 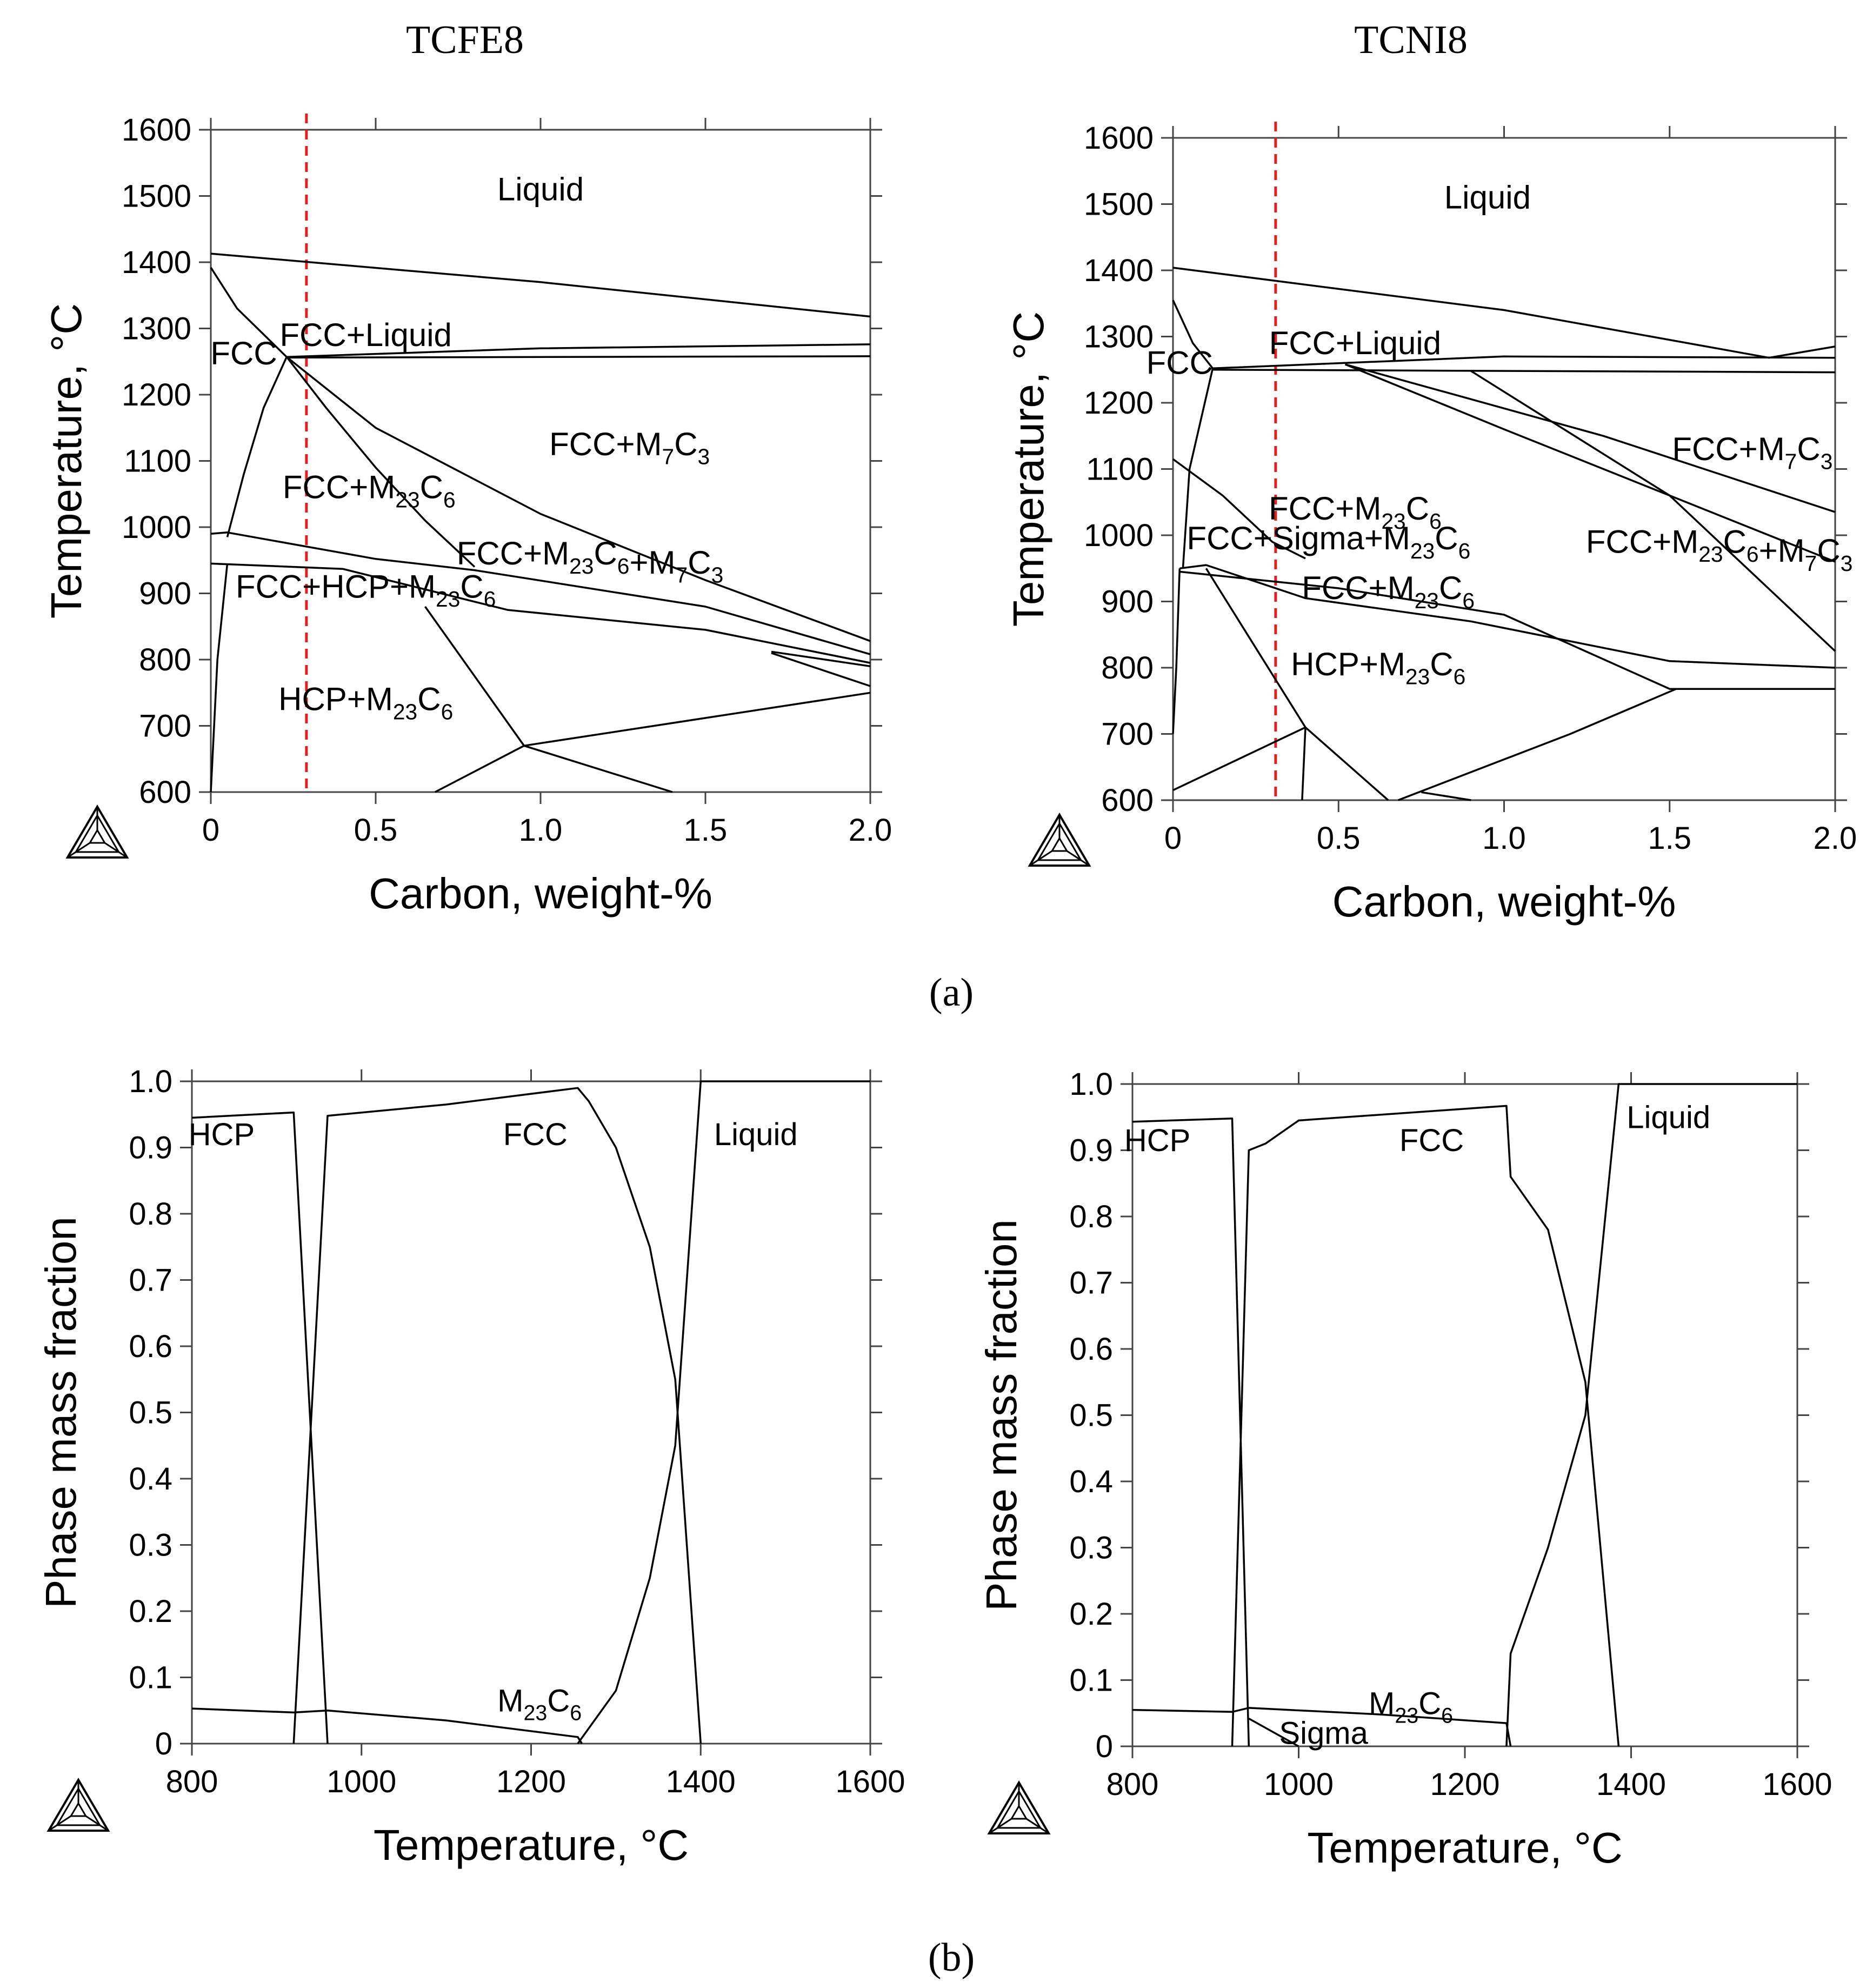 What do you see at coordinates (951, 1958) in the screenshot?
I see `caption-b: (b)` at bounding box center [951, 1958].